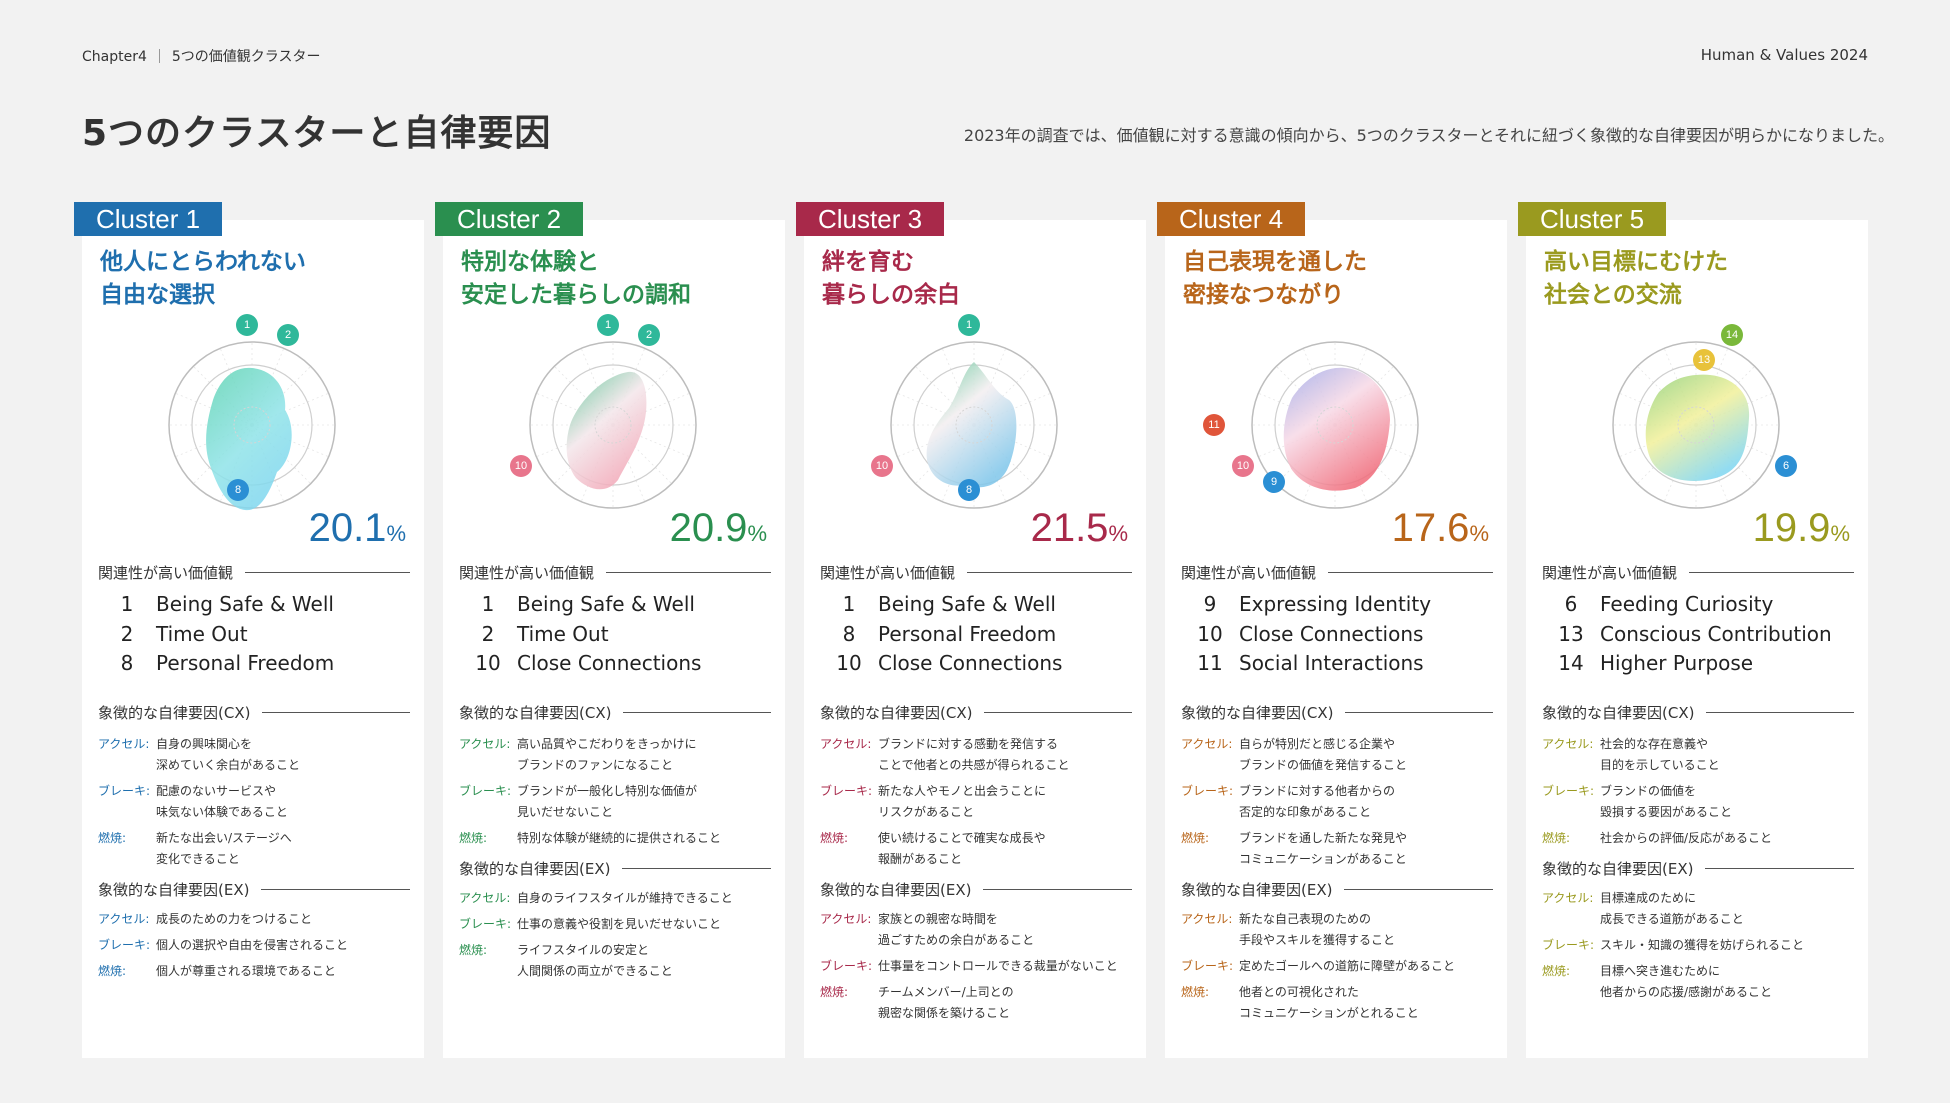 This screenshot has width=1950, height=1103. I want to click on headline-line: 高い目標にむけた, so click(1636, 262).